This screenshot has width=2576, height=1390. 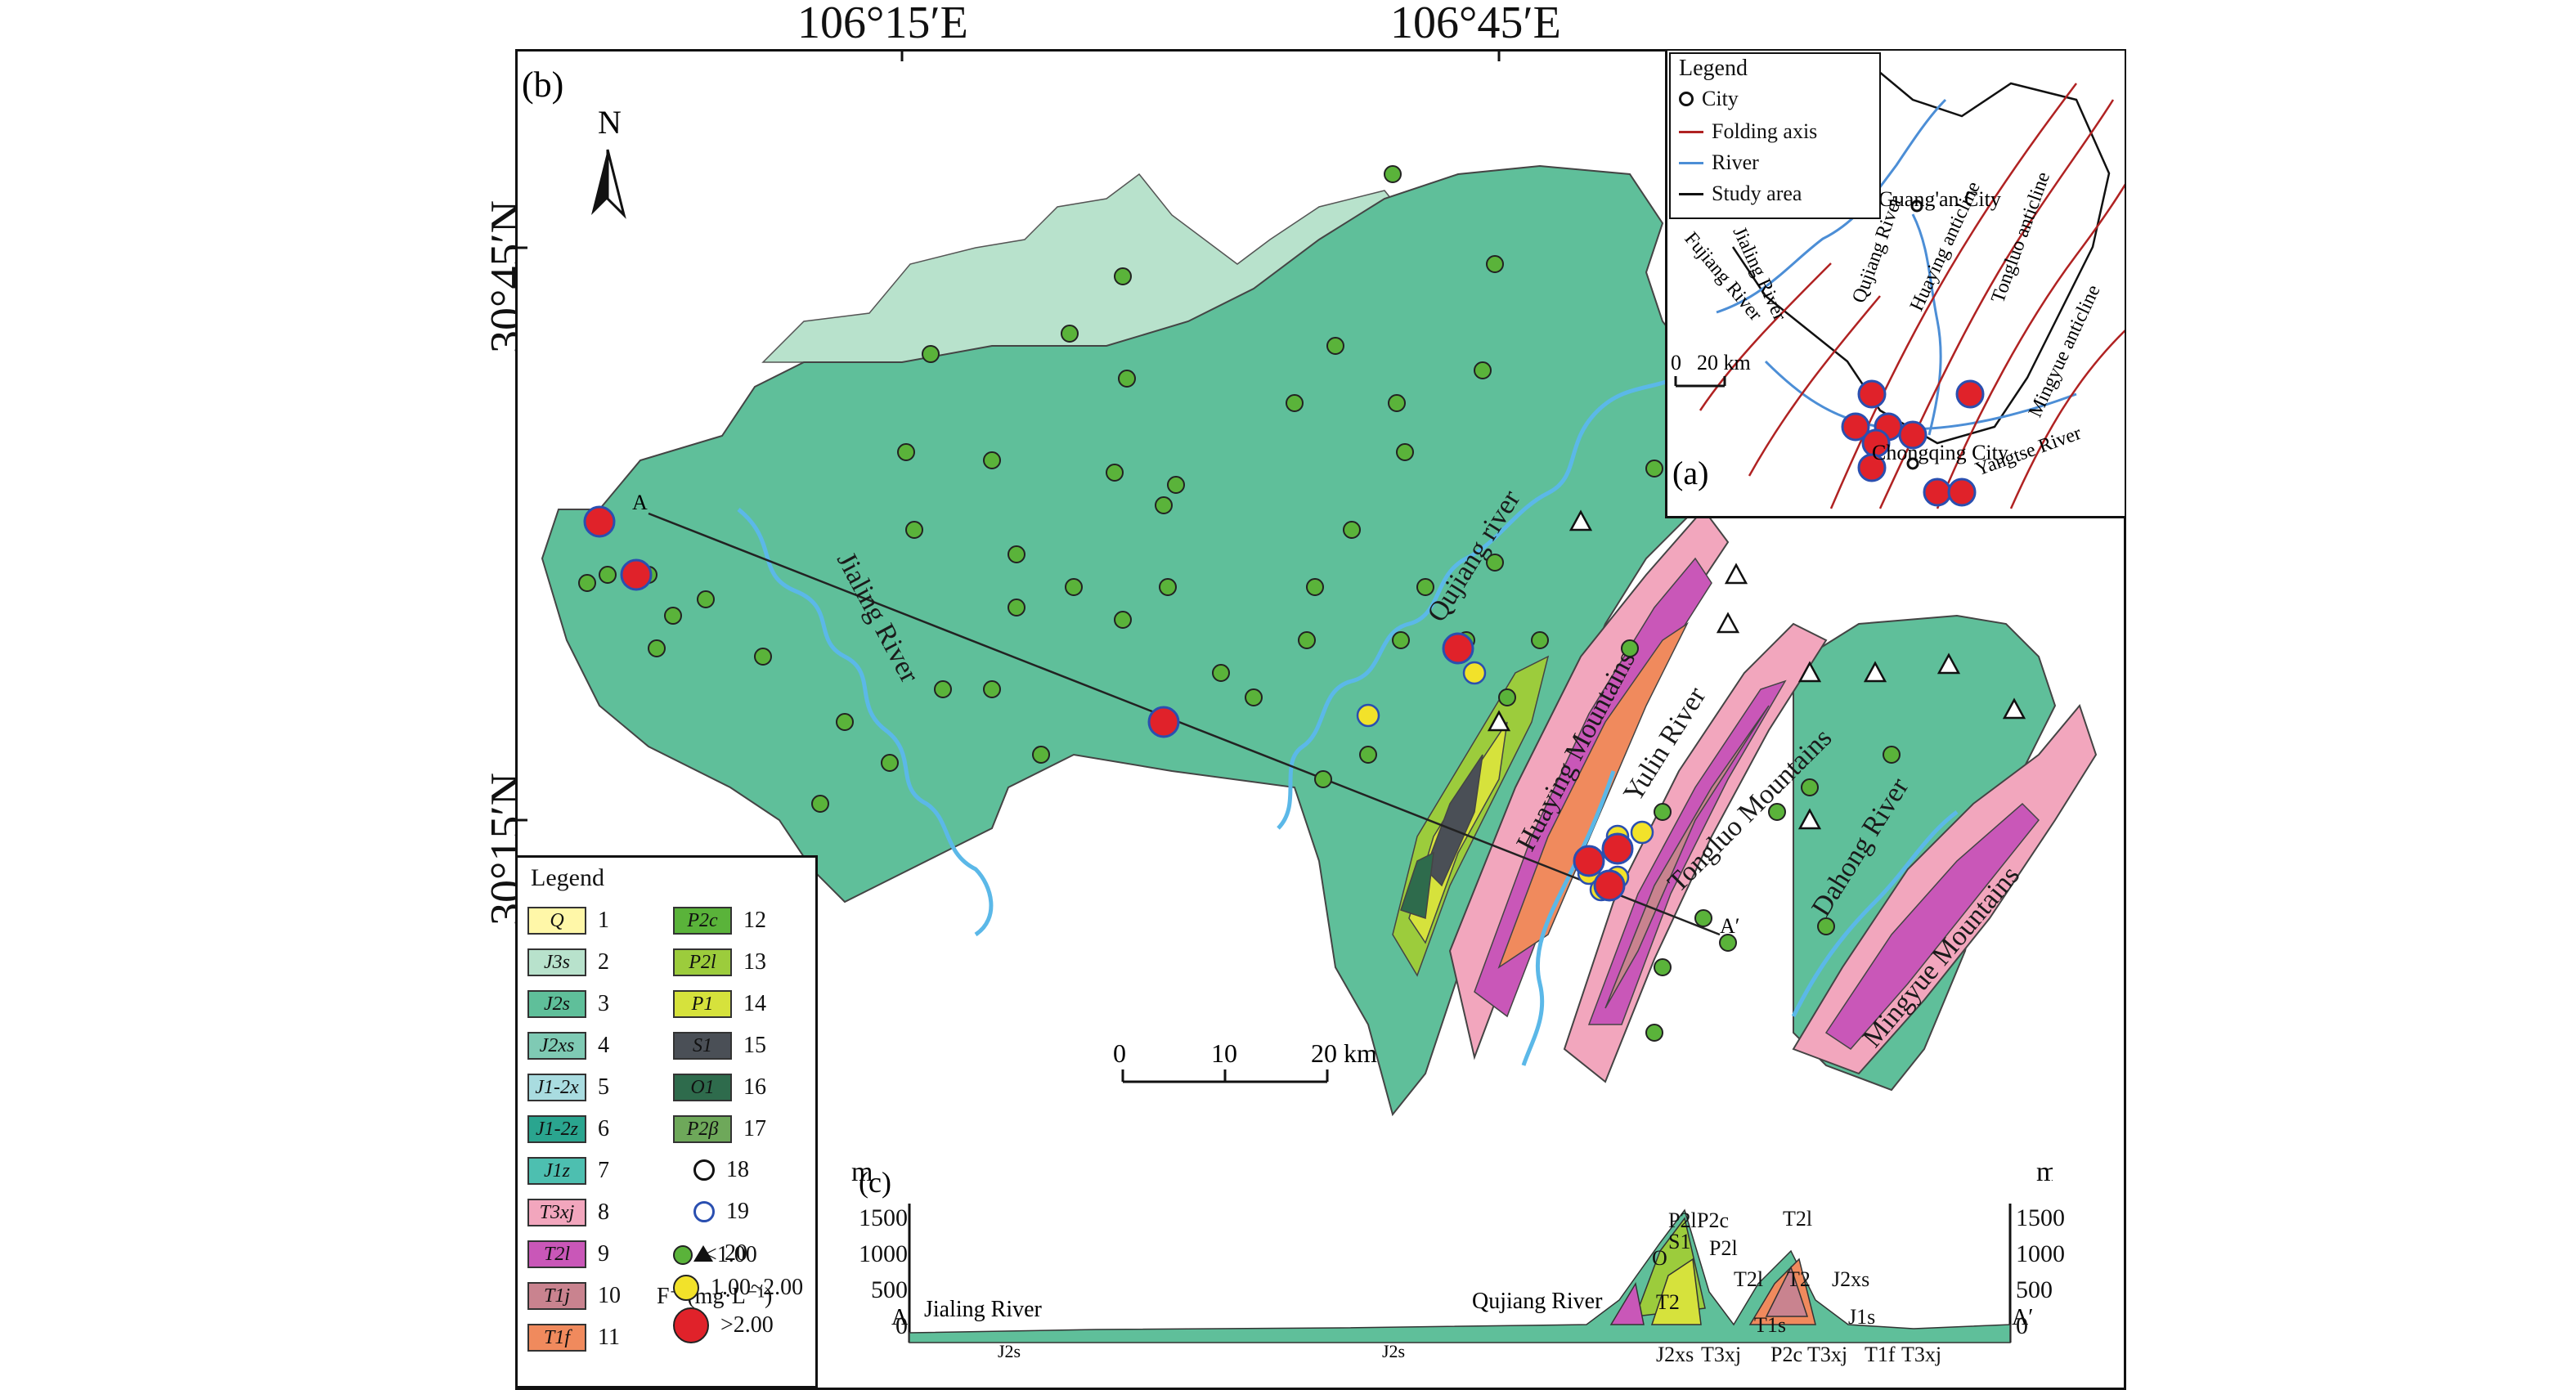 What do you see at coordinates (1713, 1220) in the screenshot?
I see `sect-label-p2c: P2c` at bounding box center [1713, 1220].